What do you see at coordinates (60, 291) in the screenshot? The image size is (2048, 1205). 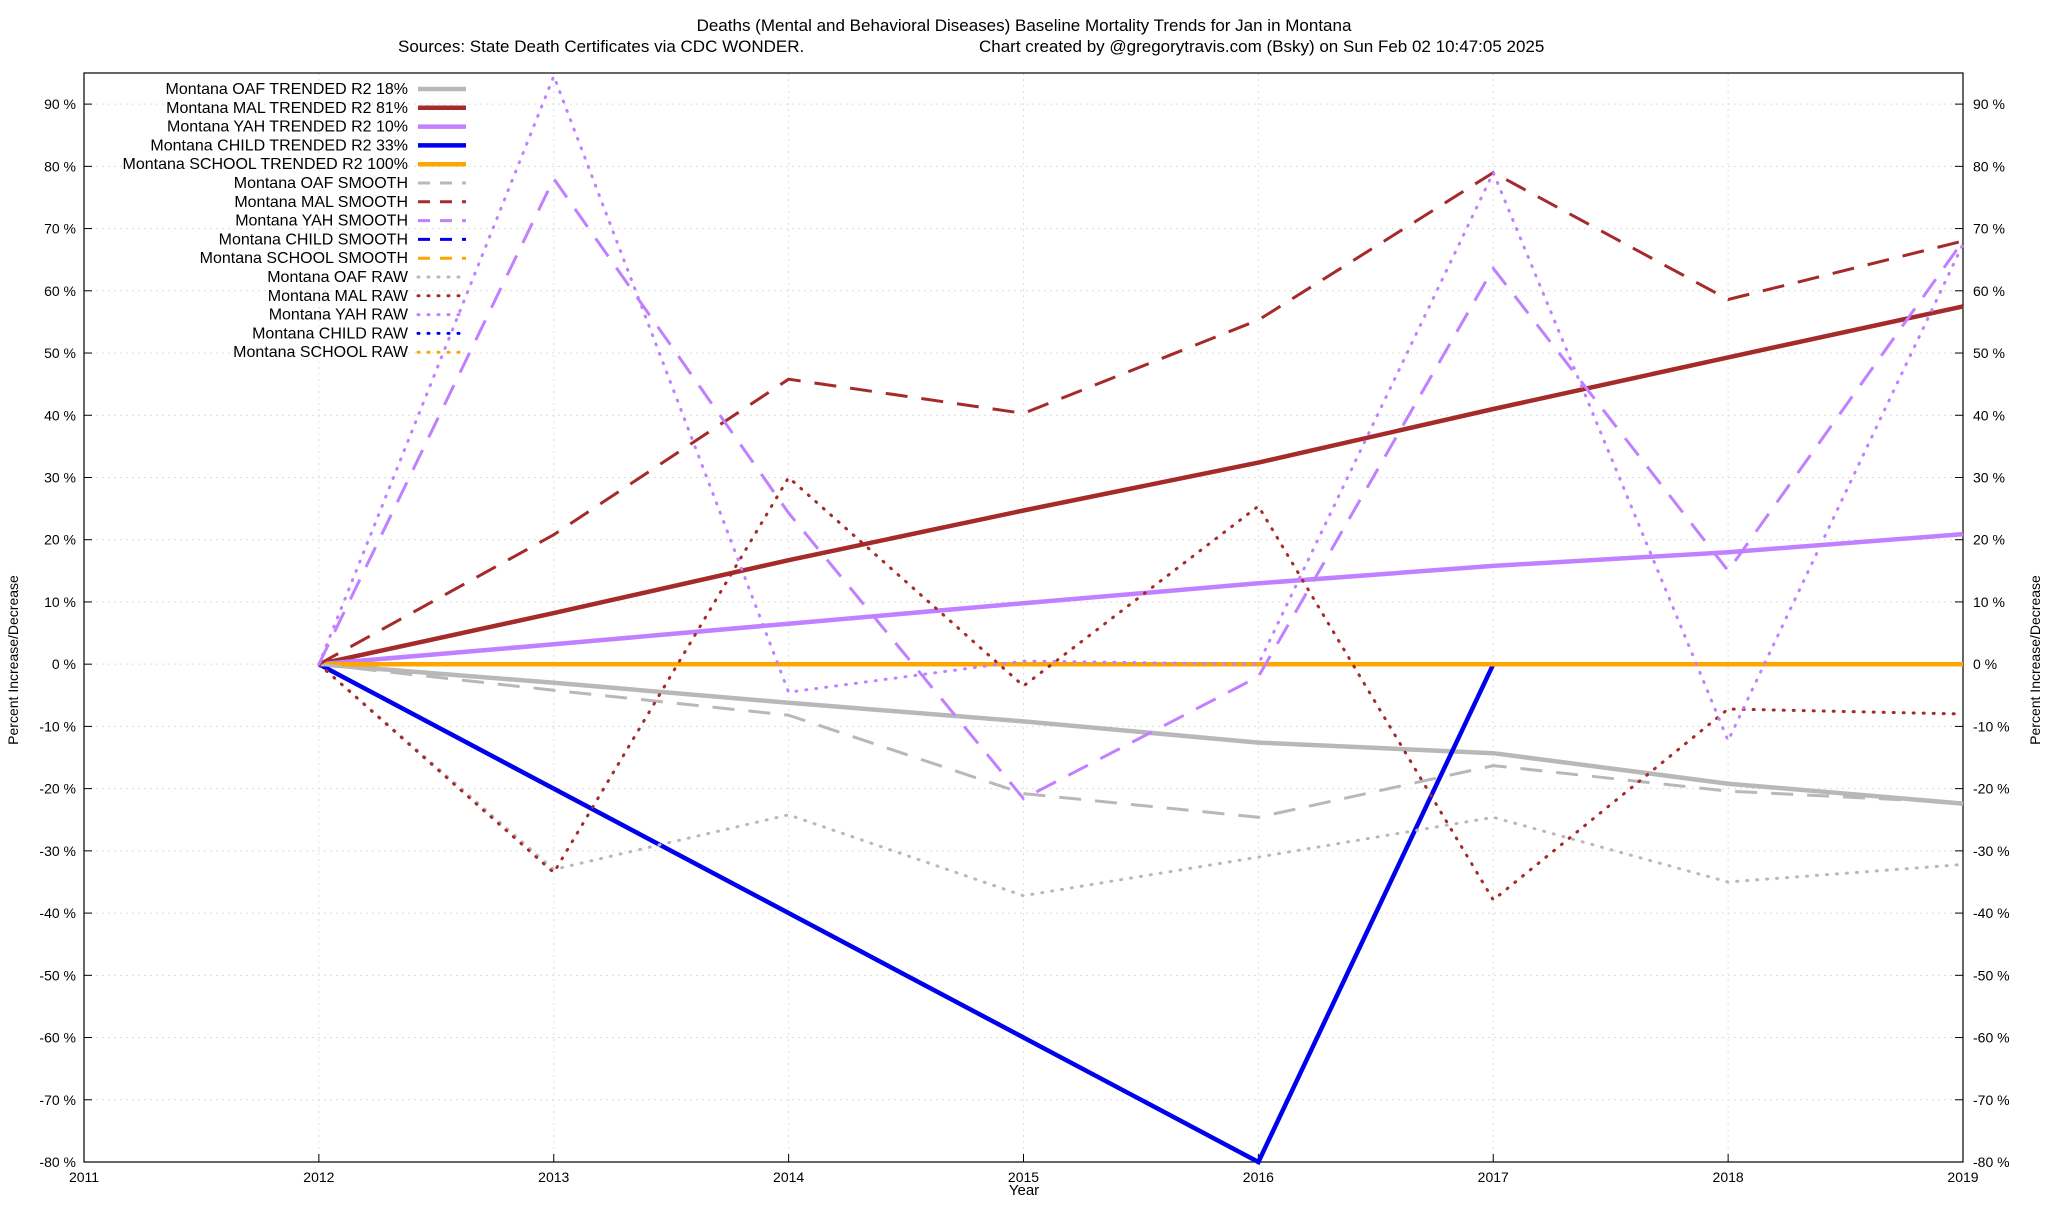 I see `y-tick-label-left: 60 %` at bounding box center [60, 291].